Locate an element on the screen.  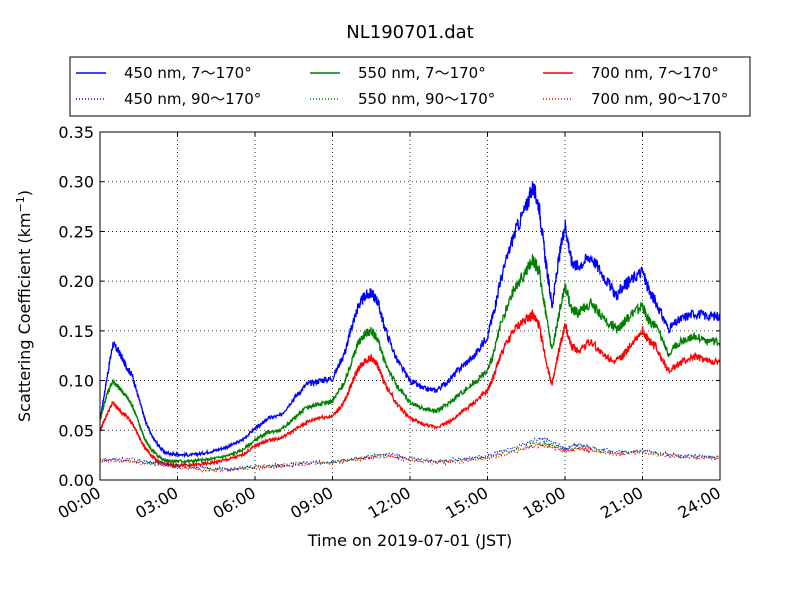
legend-label: 700 nm, 90～170° is located at coordinates (659, 99).